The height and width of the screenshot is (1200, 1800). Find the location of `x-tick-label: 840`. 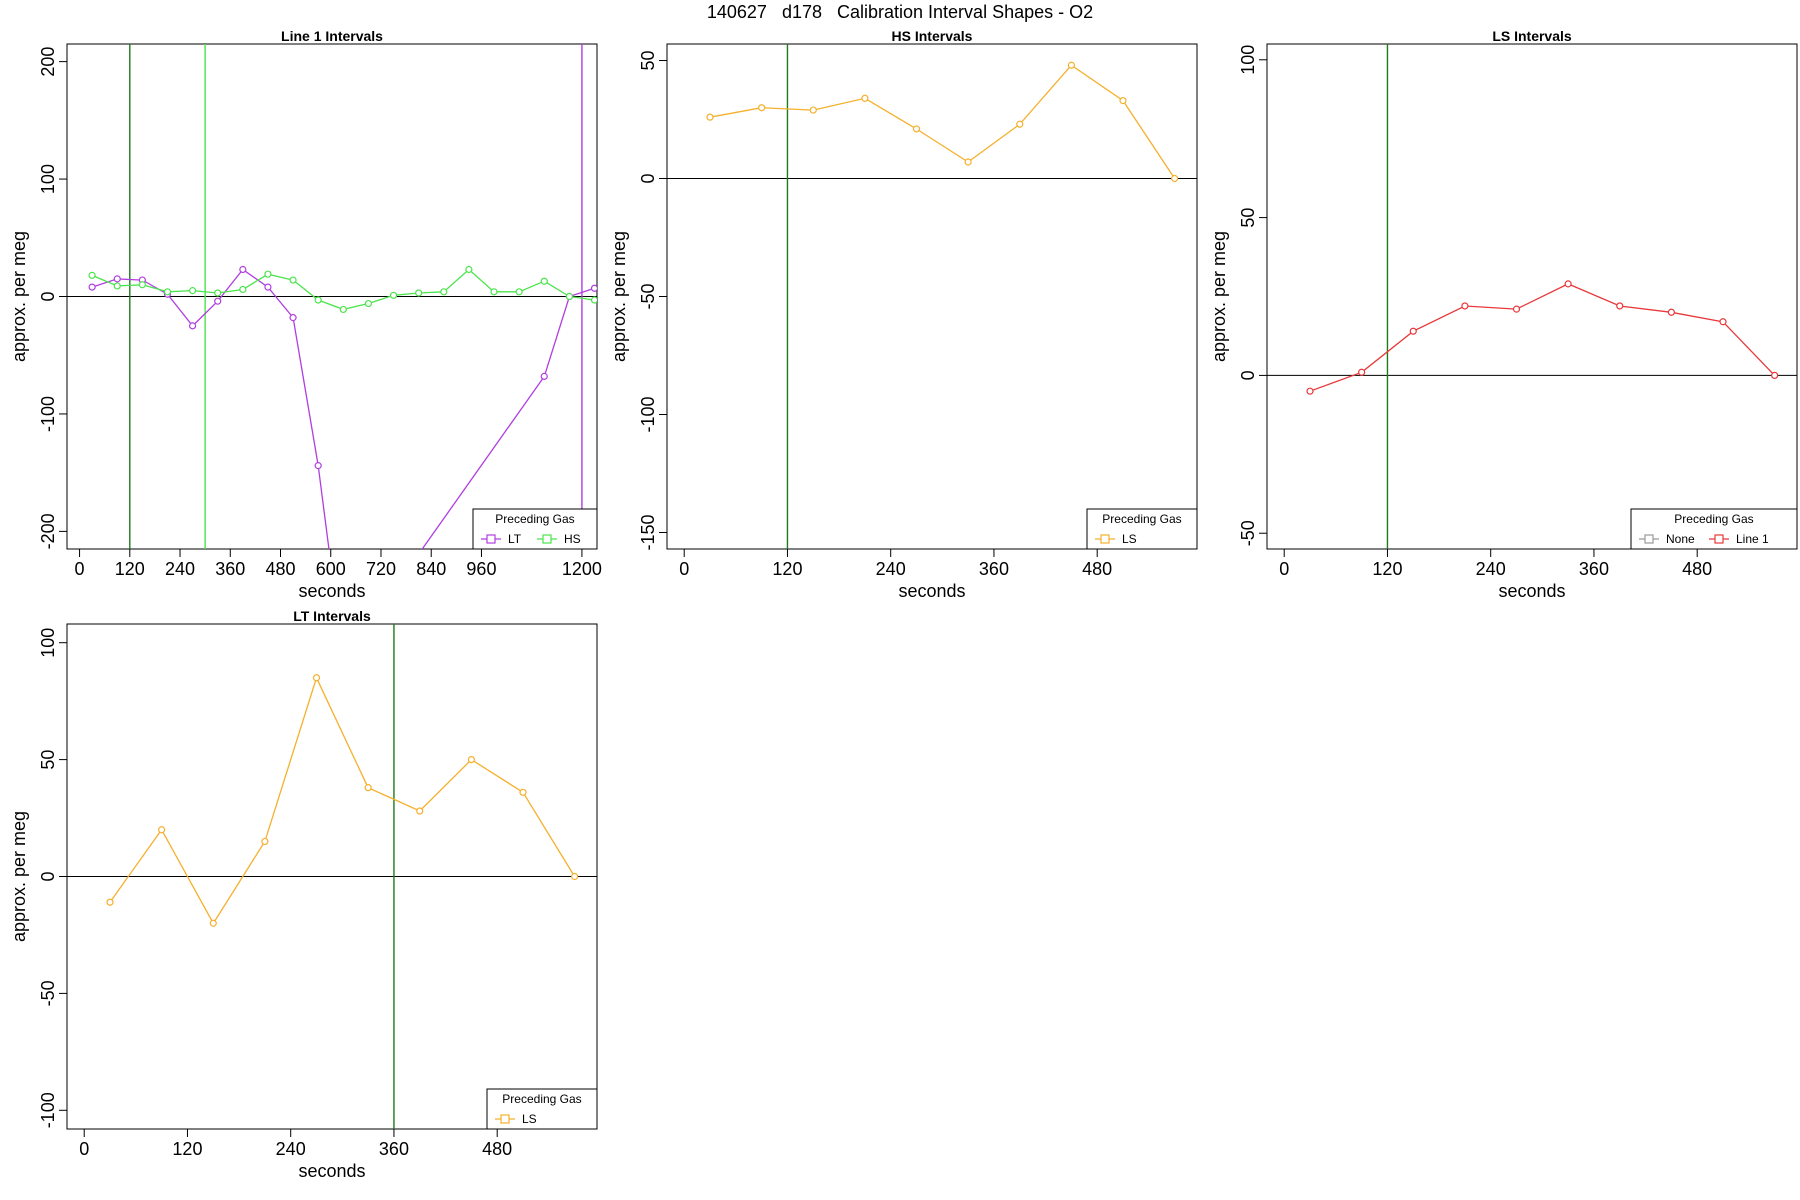

x-tick-label: 840 is located at coordinates (431, 569).